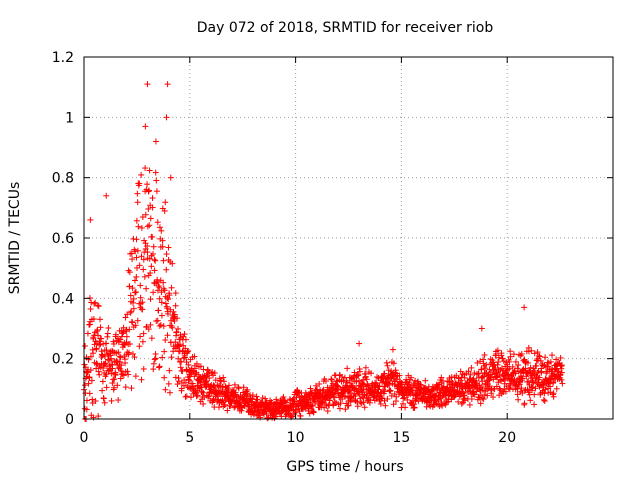 The image size is (640, 480). Describe the element at coordinates (296, 438) in the screenshot. I see `x-tick-label: 10` at that location.